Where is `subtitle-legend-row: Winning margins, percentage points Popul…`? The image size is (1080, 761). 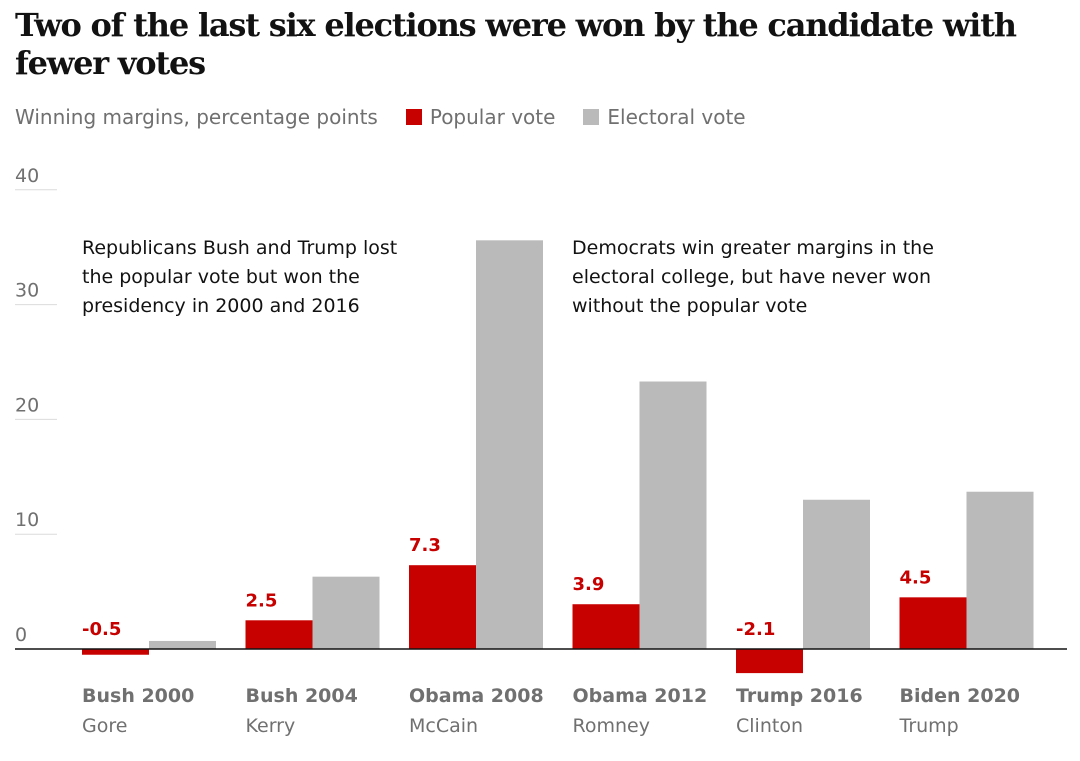 subtitle-legend-row: Winning margins, percentage points Popul… is located at coordinates (394, 117).